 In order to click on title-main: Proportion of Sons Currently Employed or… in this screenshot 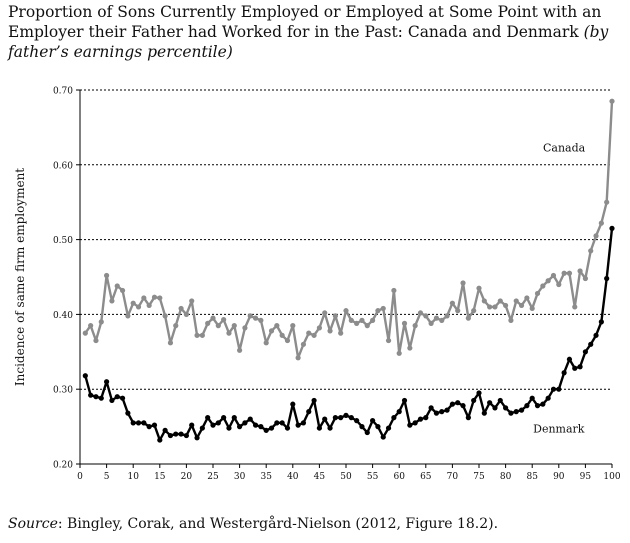, I will do `click(305, 22)`.